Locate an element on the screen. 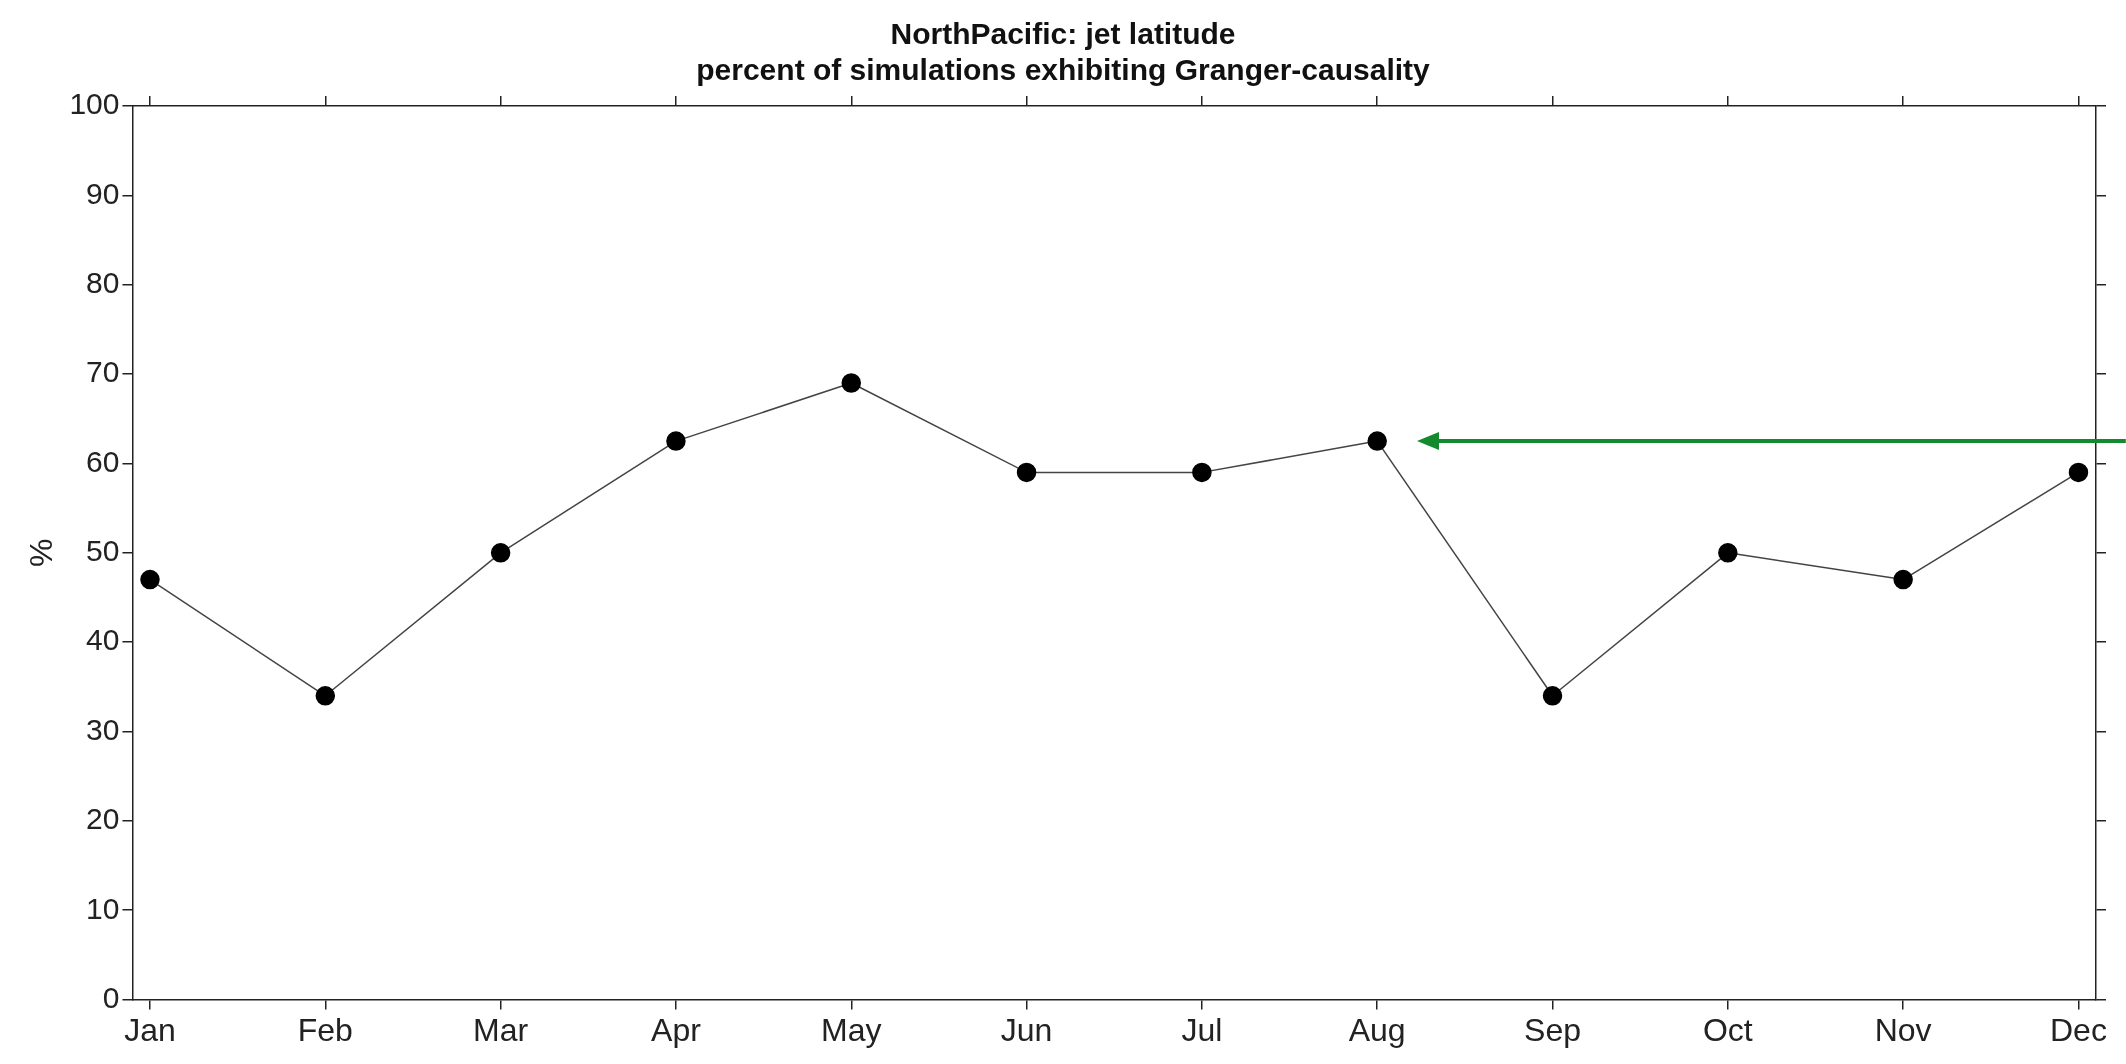 The image size is (2126, 1064). y-tick-label: 10 is located at coordinates (103, 908).